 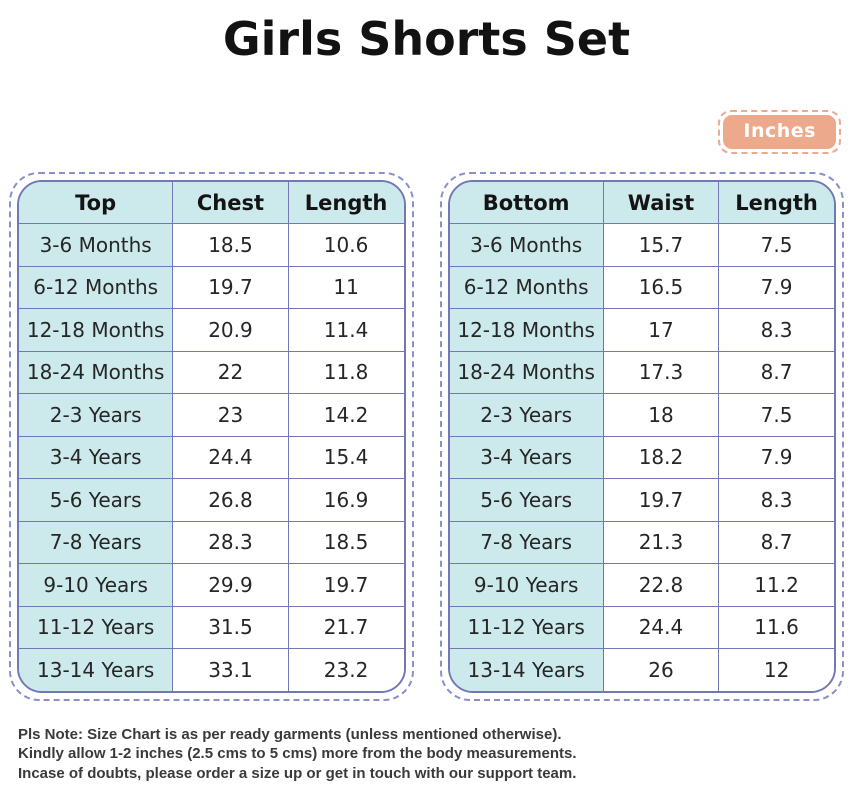 What do you see at coordinates (345, 457) in the screenshot?
I see `measurement-cell: 15.4` at bounding box center [345, 457].